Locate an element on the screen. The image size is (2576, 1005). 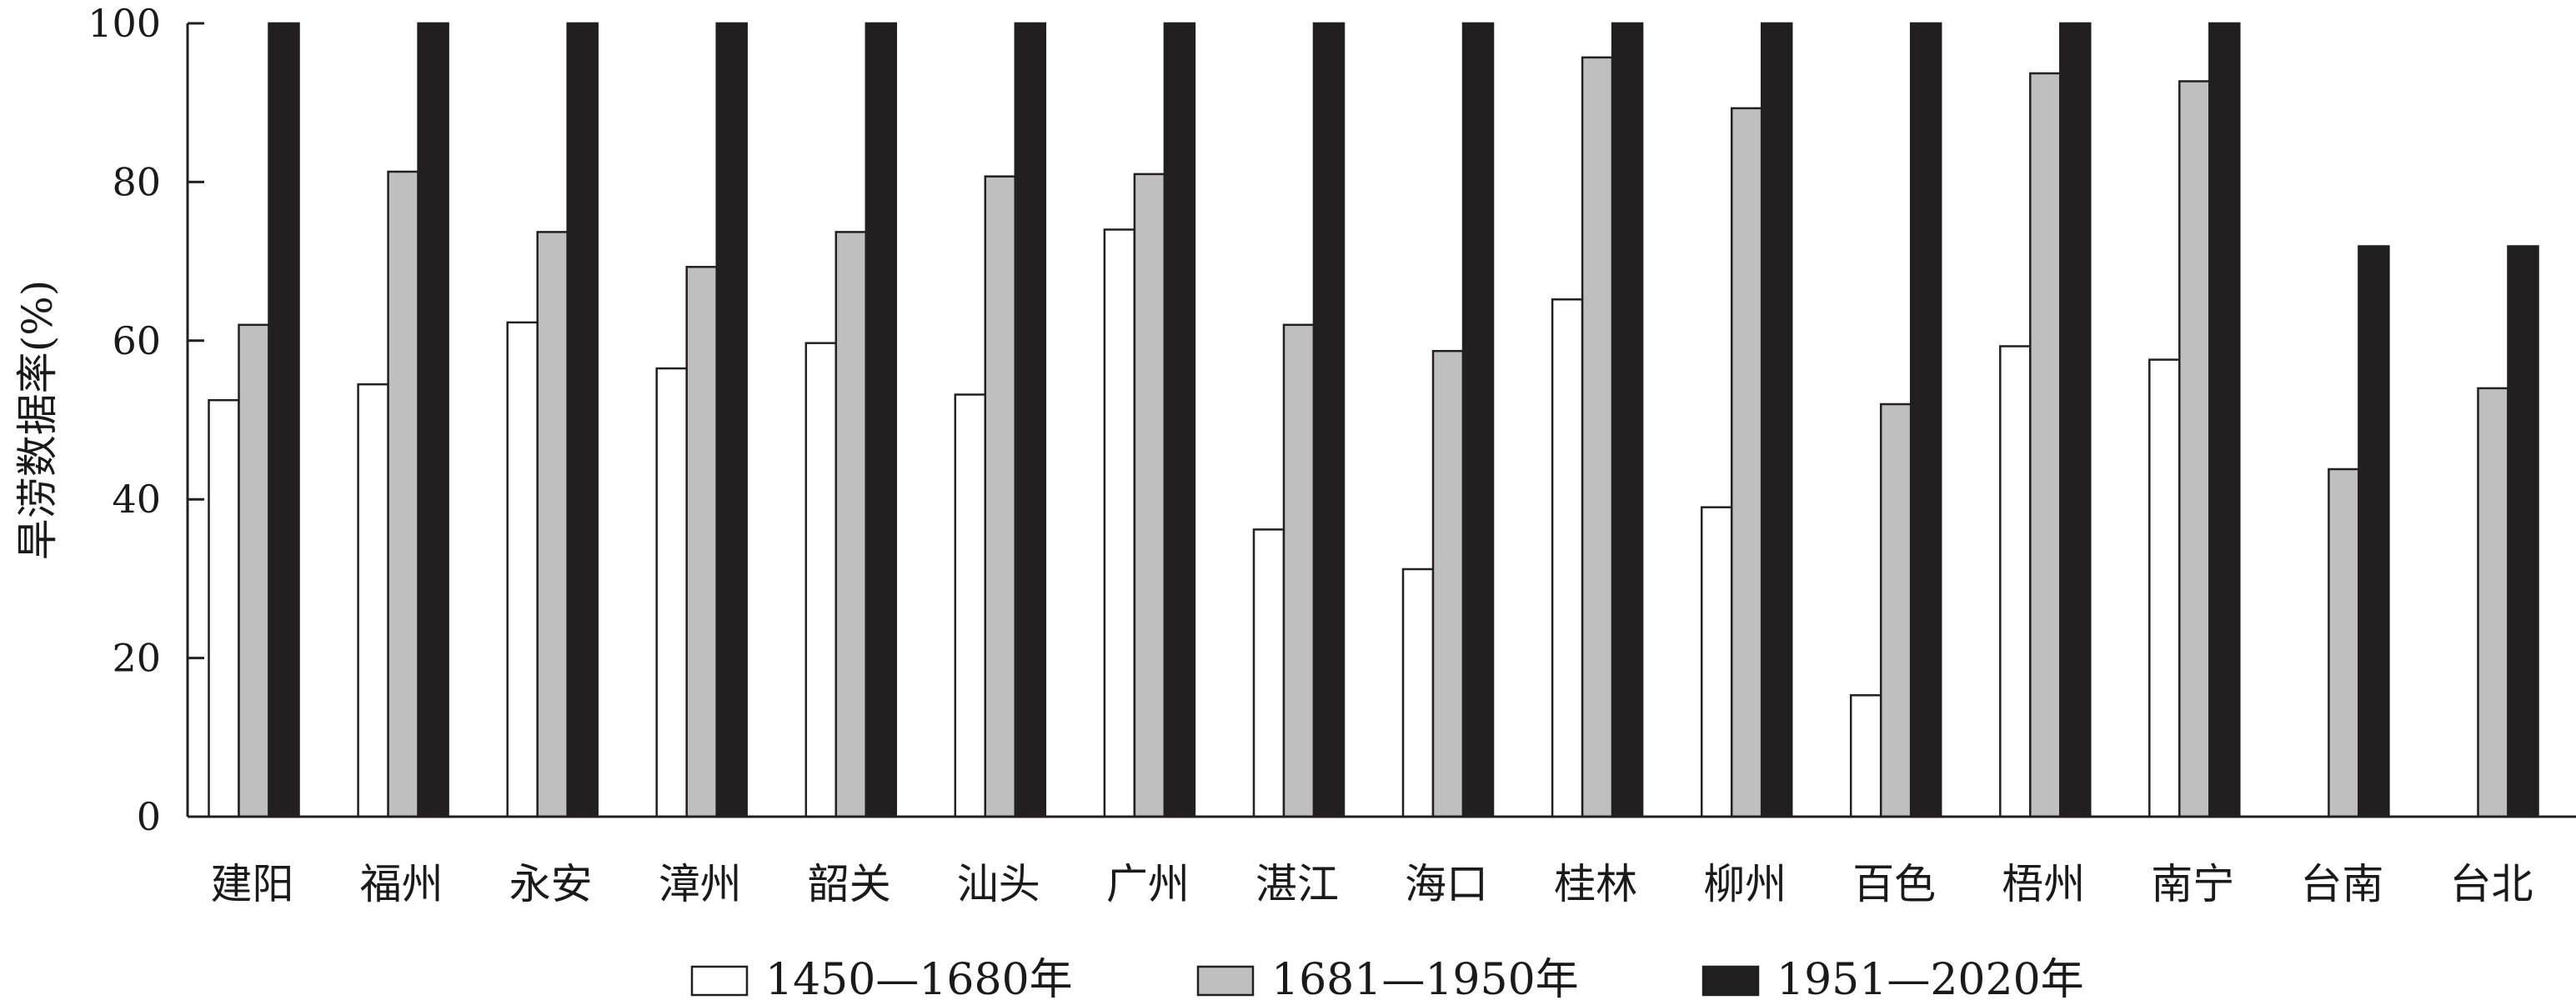
category-label: 汕头 is located at coordinates (998, 884).